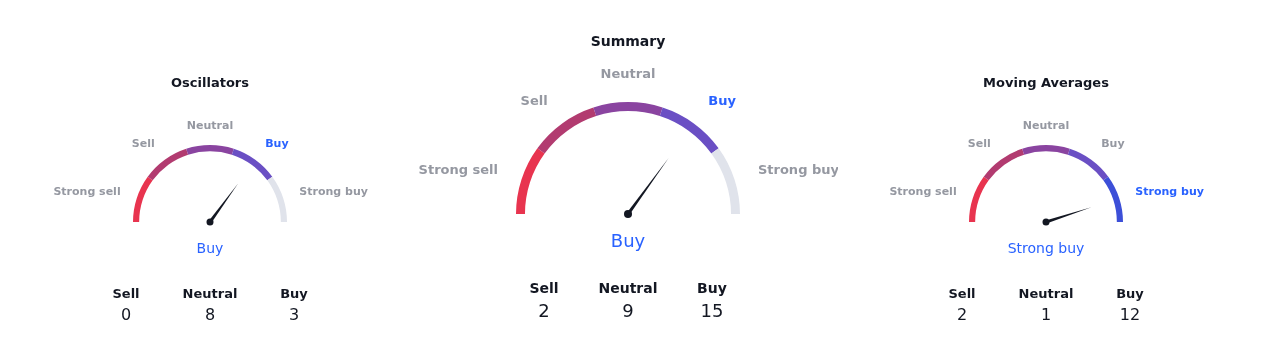 The image size is (1263, 354). Describe the element at coordinates (1046, 248) in the screenshot. I see `text: Strong buy` at that location.